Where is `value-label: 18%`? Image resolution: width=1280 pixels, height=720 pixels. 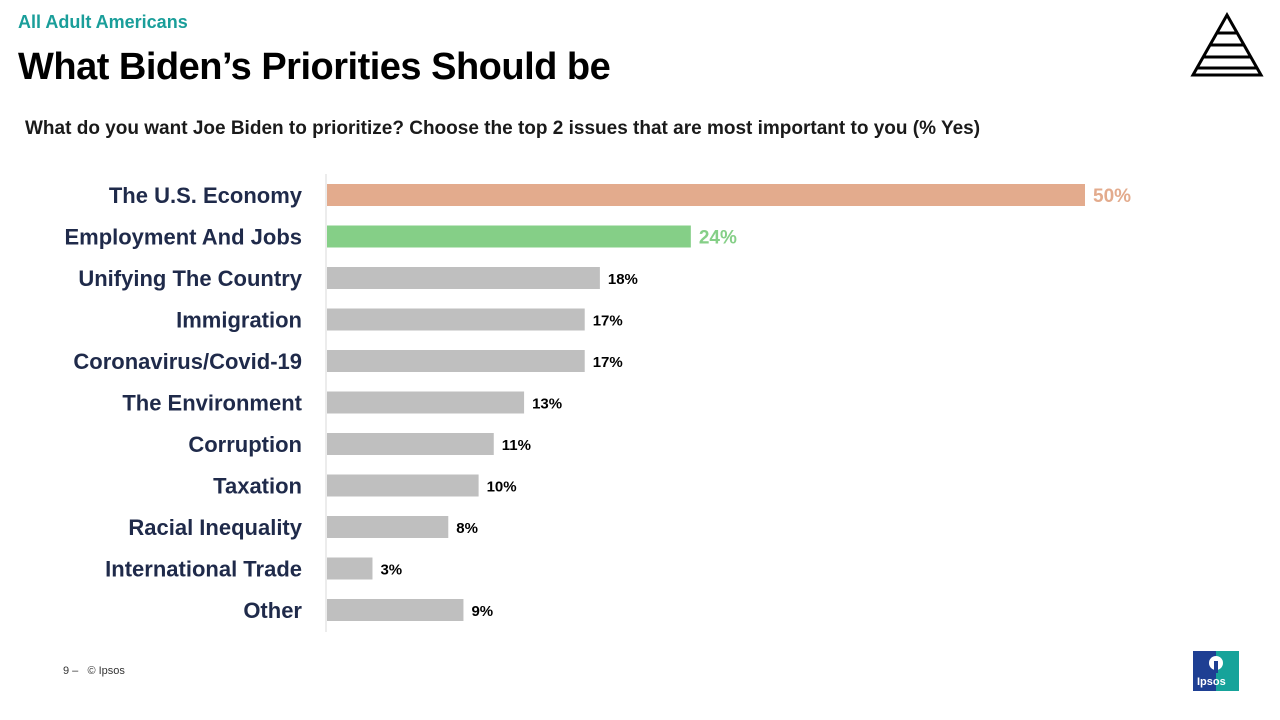 value-label: 18% is located at coordinates (623, 279).